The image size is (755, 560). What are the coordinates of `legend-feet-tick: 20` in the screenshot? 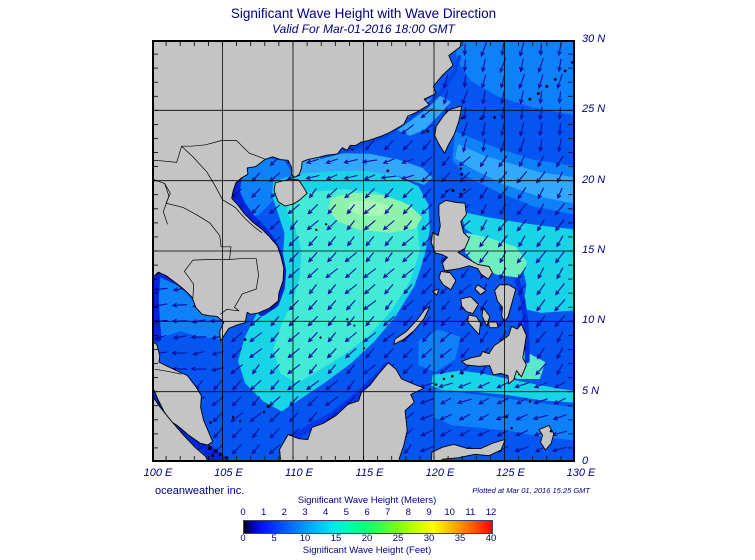 It's located at (367, 538).